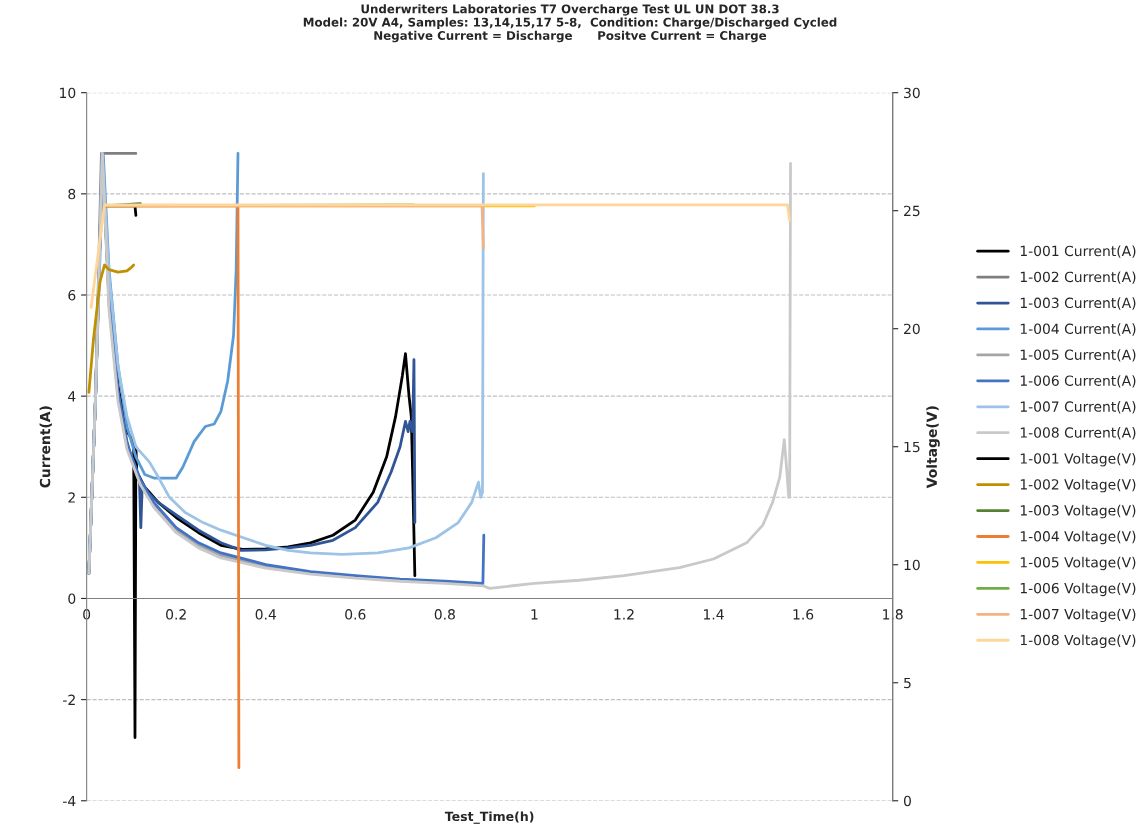  I want to click on y2-tick-label: 0, so click(907, 801).